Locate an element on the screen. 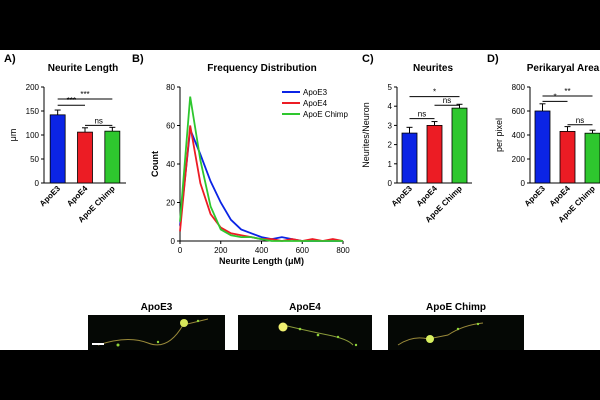 The image size is (600, 400). y-tick-label: 40 is located at coordinates (170, 164).